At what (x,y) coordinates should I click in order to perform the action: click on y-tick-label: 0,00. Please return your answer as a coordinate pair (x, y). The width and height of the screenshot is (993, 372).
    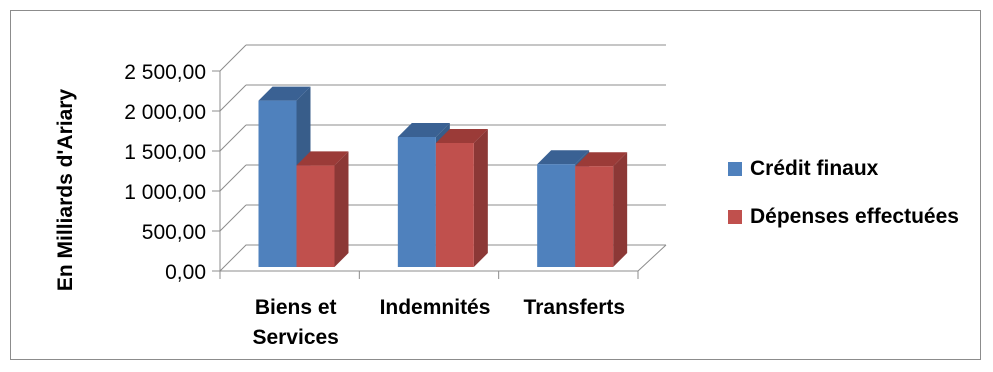
    Looking at the image, I should click on (185, 272).